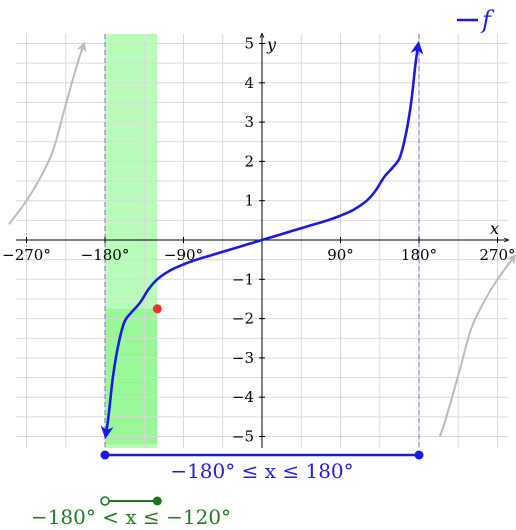  What do you see at coordinates (249, 122) in the screenshot?
I see `y-tick-label: 3` at bounding box center [249, 122].